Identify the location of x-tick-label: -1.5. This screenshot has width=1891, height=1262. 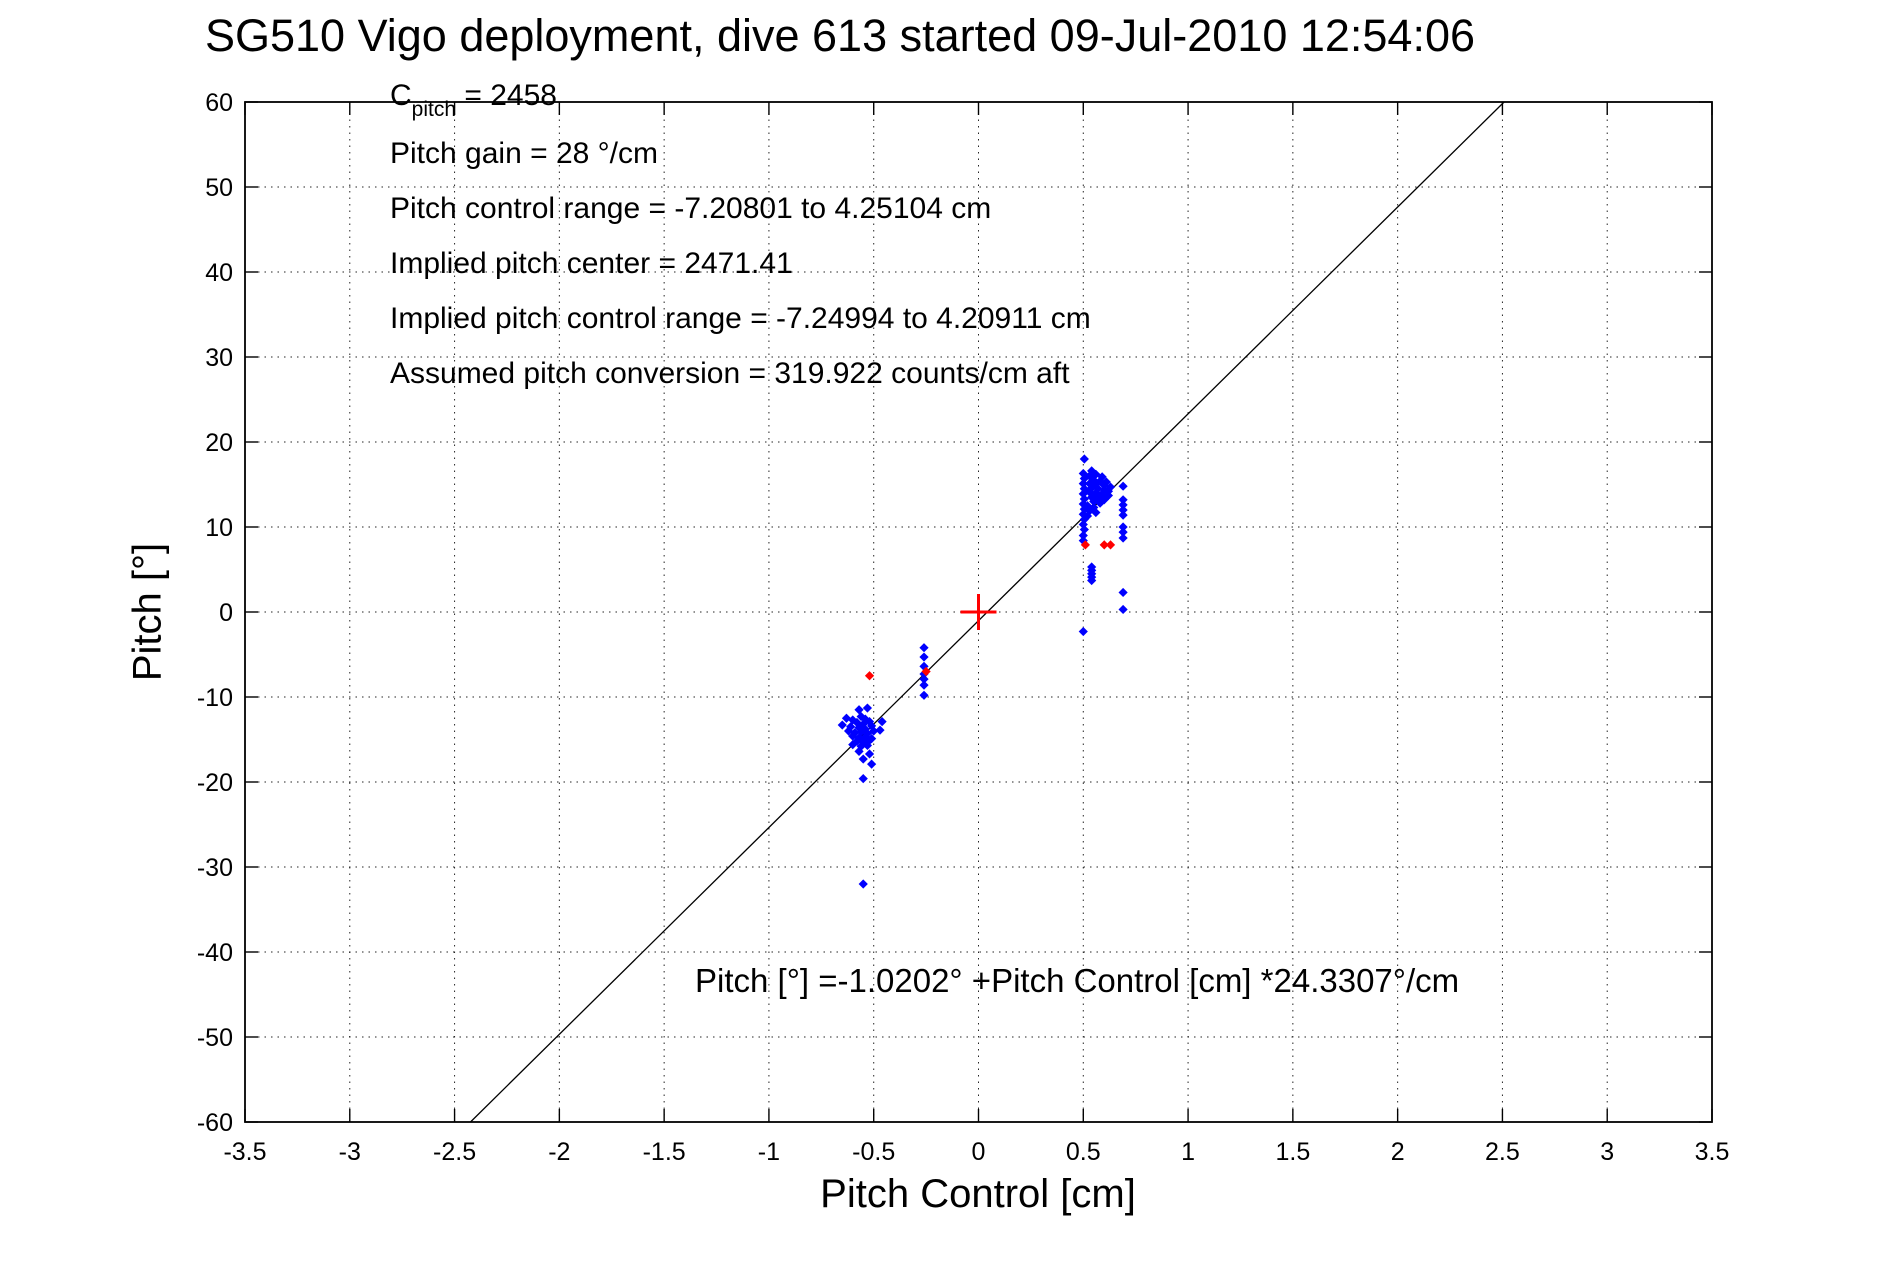
(664, 1152).